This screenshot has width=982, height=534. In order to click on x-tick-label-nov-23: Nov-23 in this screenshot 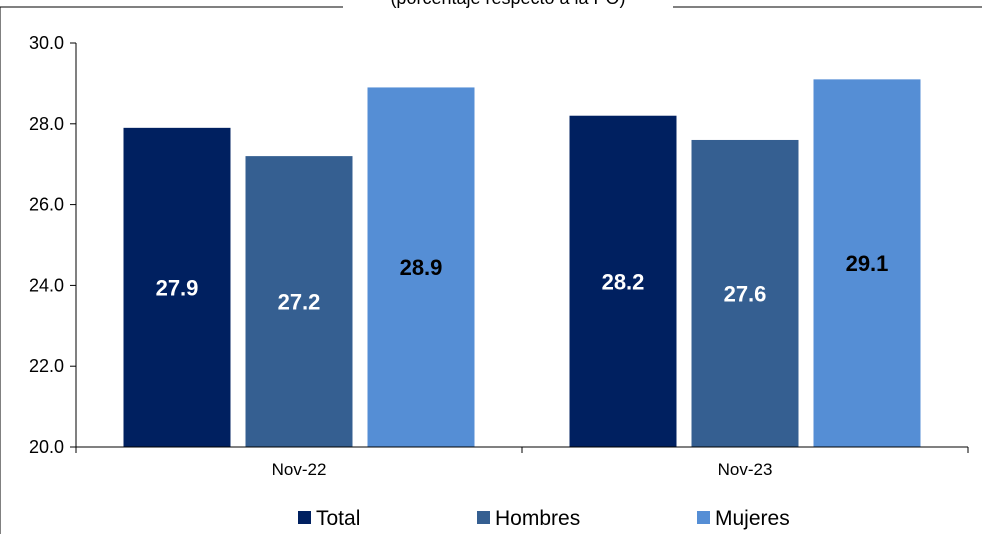, I will do `click(745, 469)`.